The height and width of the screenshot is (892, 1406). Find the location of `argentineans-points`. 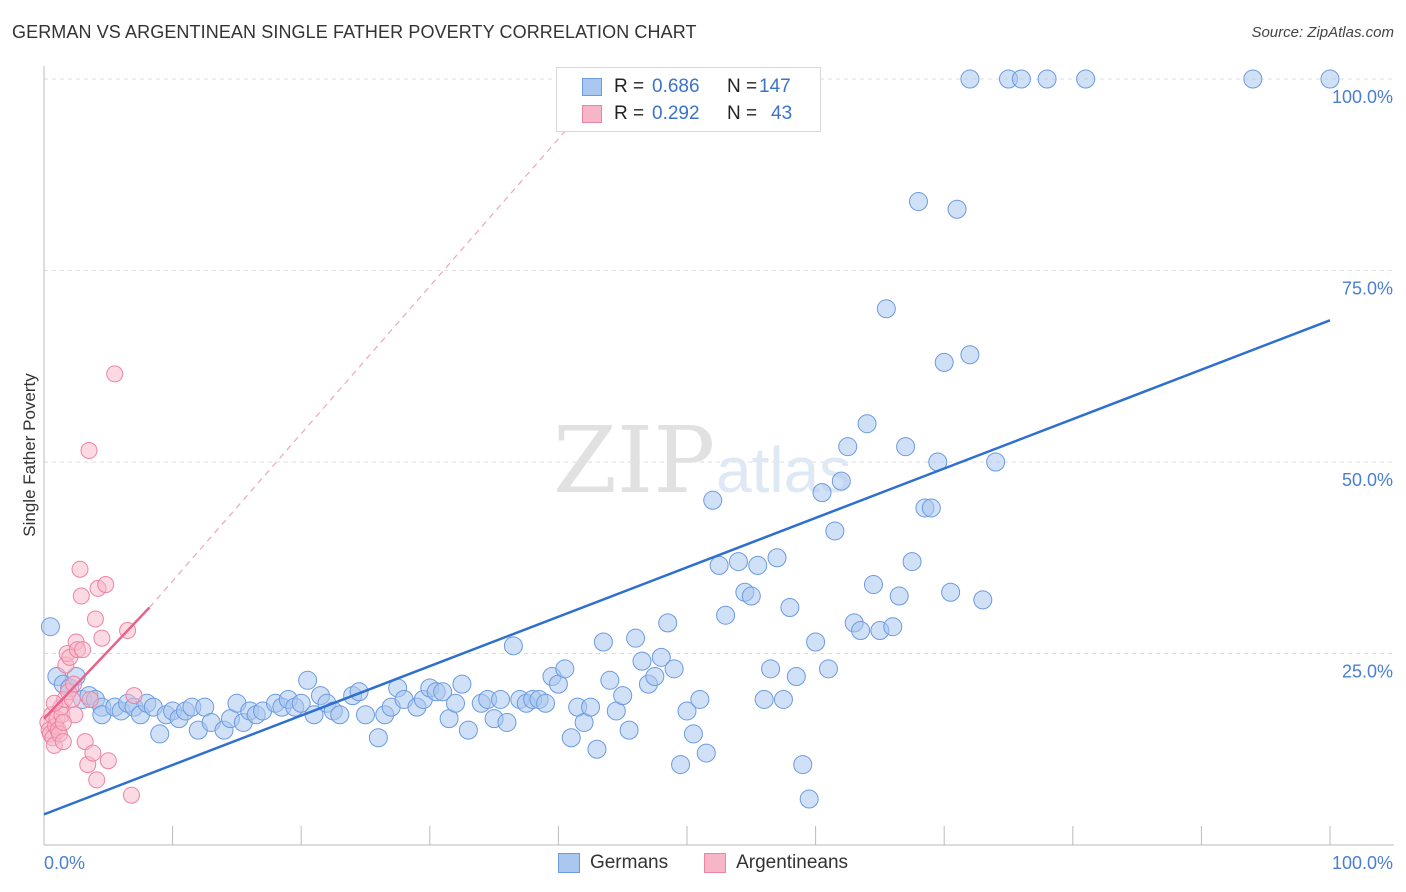

argentineans-points is located at coordinates (91, 584).